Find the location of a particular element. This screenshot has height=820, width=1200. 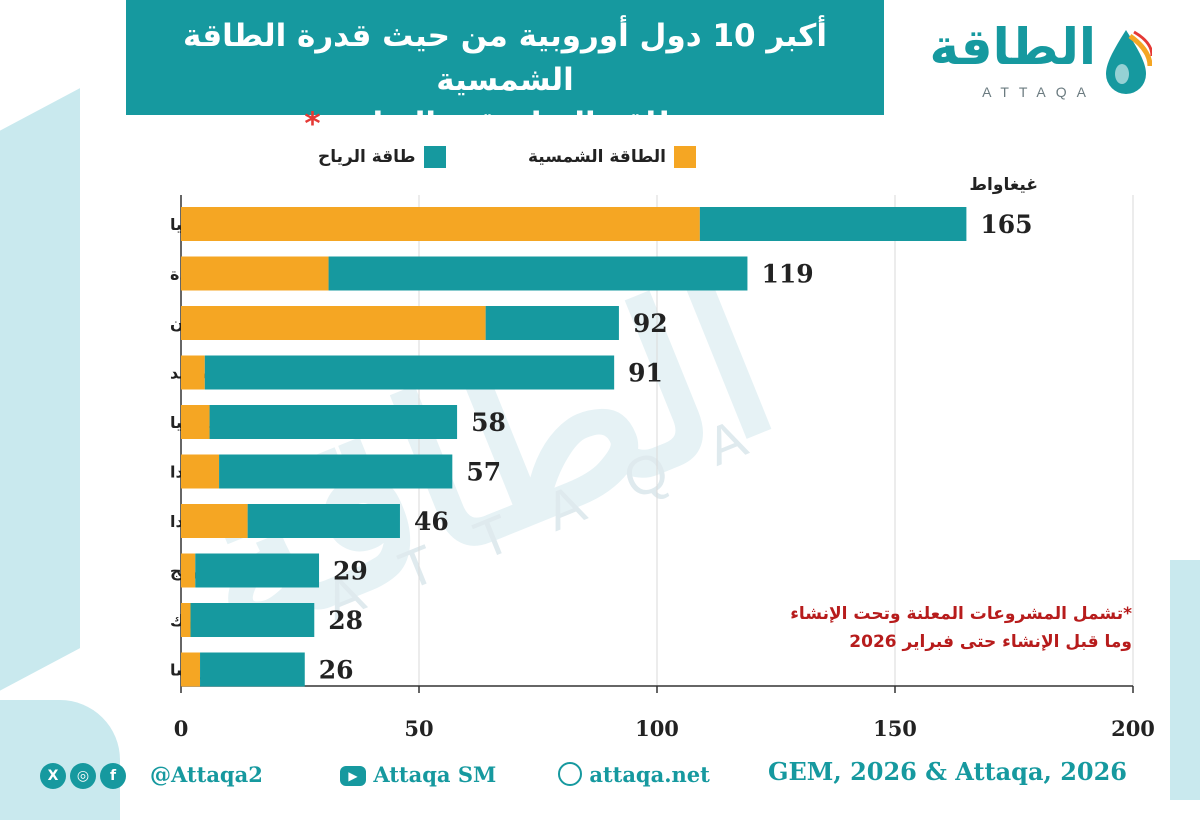

footnote-line2: وما قبل الإنشاء حتى فبراير 2026 is located at coordinates (990, 642).